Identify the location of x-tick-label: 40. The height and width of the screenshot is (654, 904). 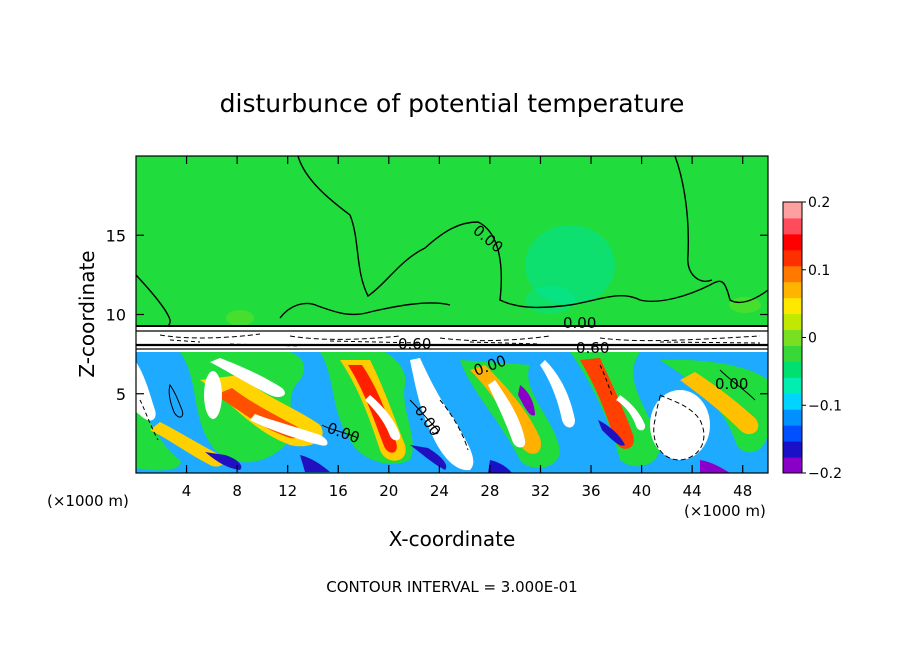
(641, 491).